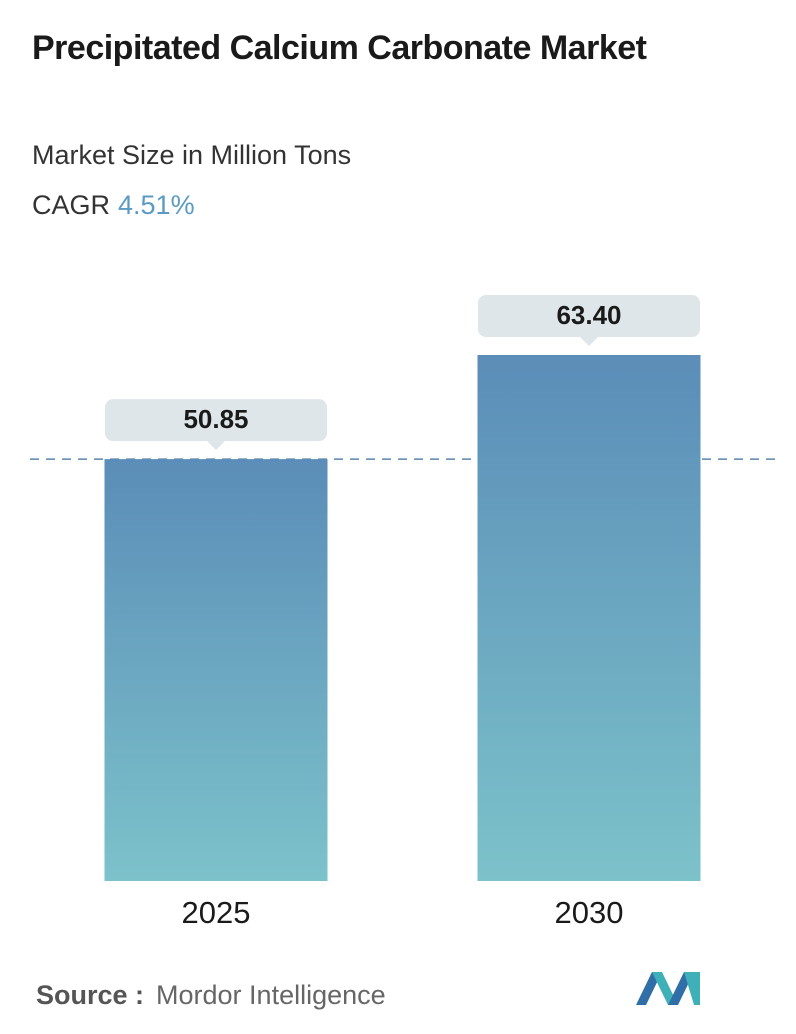  I want to click on cagr-value: 4.51%, so click(156, 205).